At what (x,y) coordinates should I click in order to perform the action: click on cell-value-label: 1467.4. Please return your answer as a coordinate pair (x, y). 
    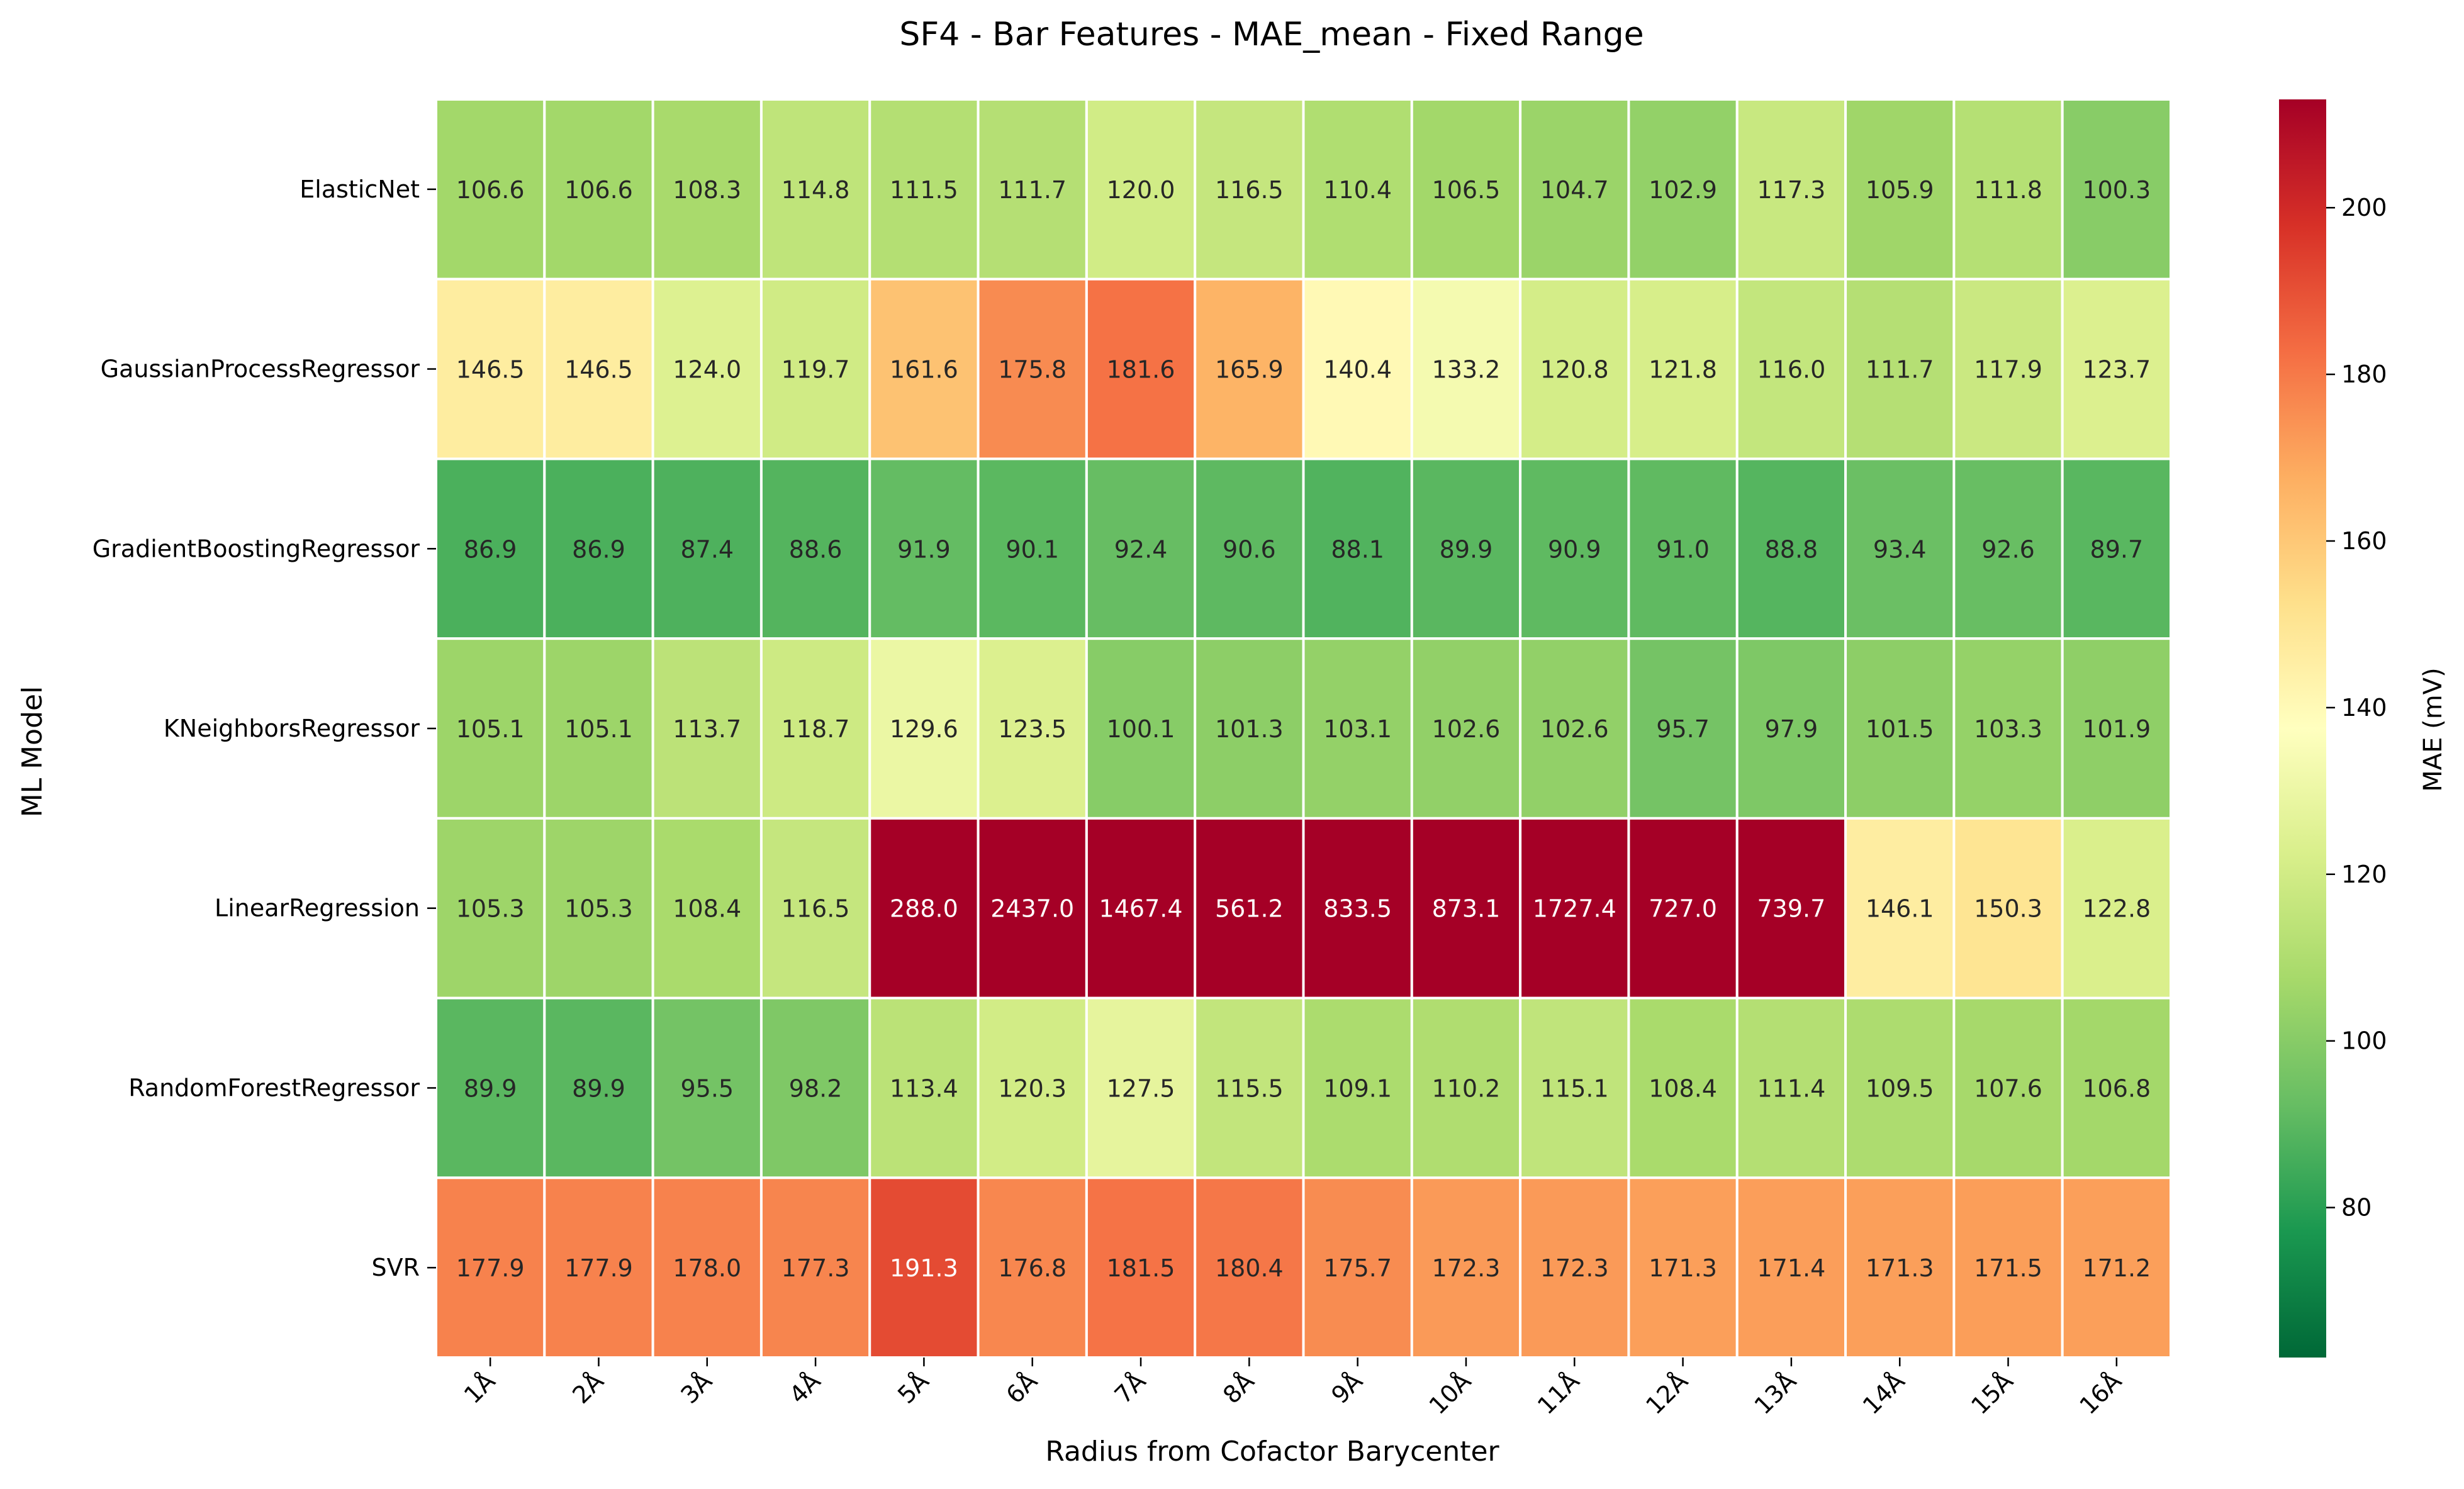
    Looking at the image, I should click on (1141, 909).